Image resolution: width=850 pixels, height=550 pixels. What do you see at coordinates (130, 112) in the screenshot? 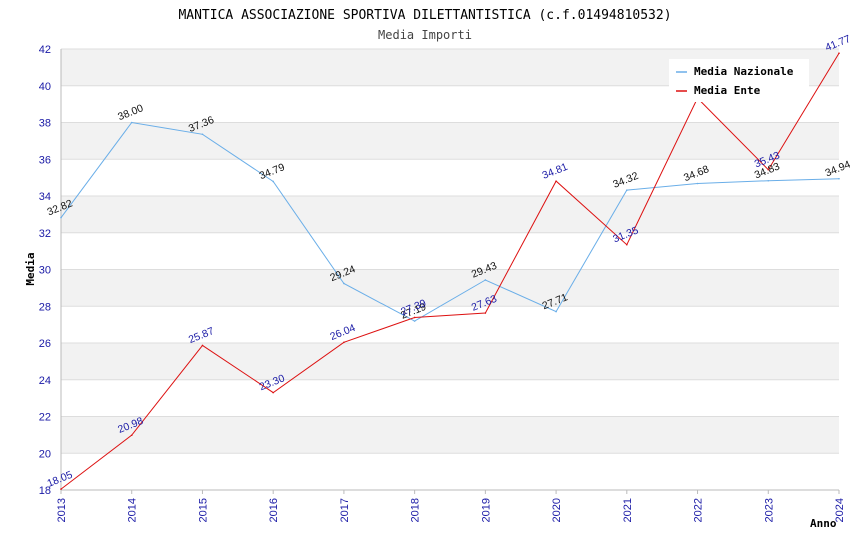
I see `data-label: 38.00` at bounding box center [130, 112].